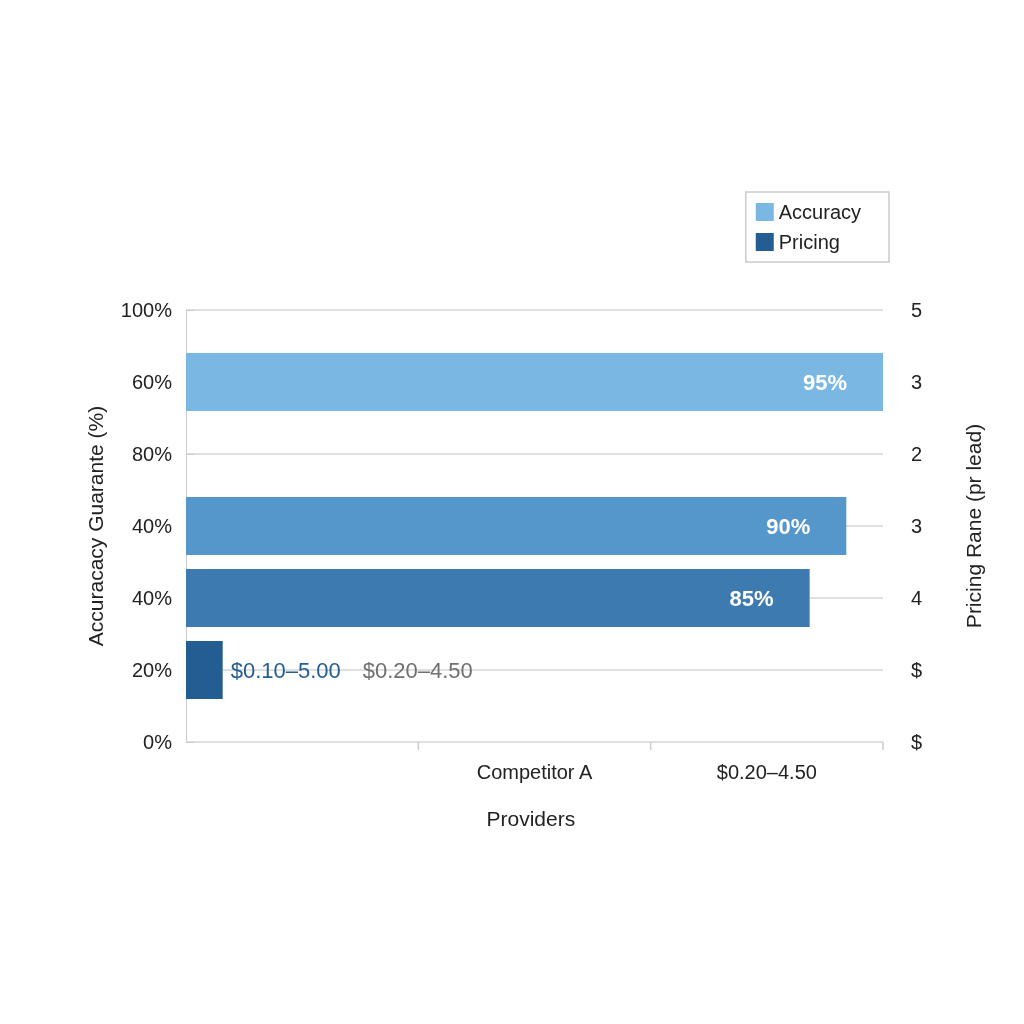  What do you see at coordinates (152, 382) in the screenshot?
I see `y-tick-label: 60%` at bounding box center [152, 382].